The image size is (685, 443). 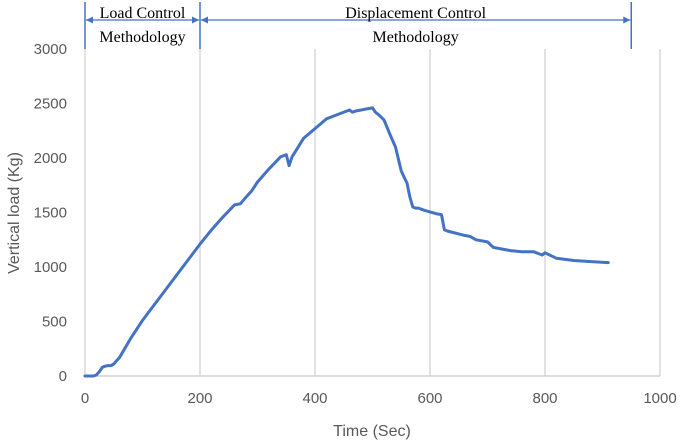 I want to click on phase-label-line1: Displacement Control, so click(x=415, y=13).